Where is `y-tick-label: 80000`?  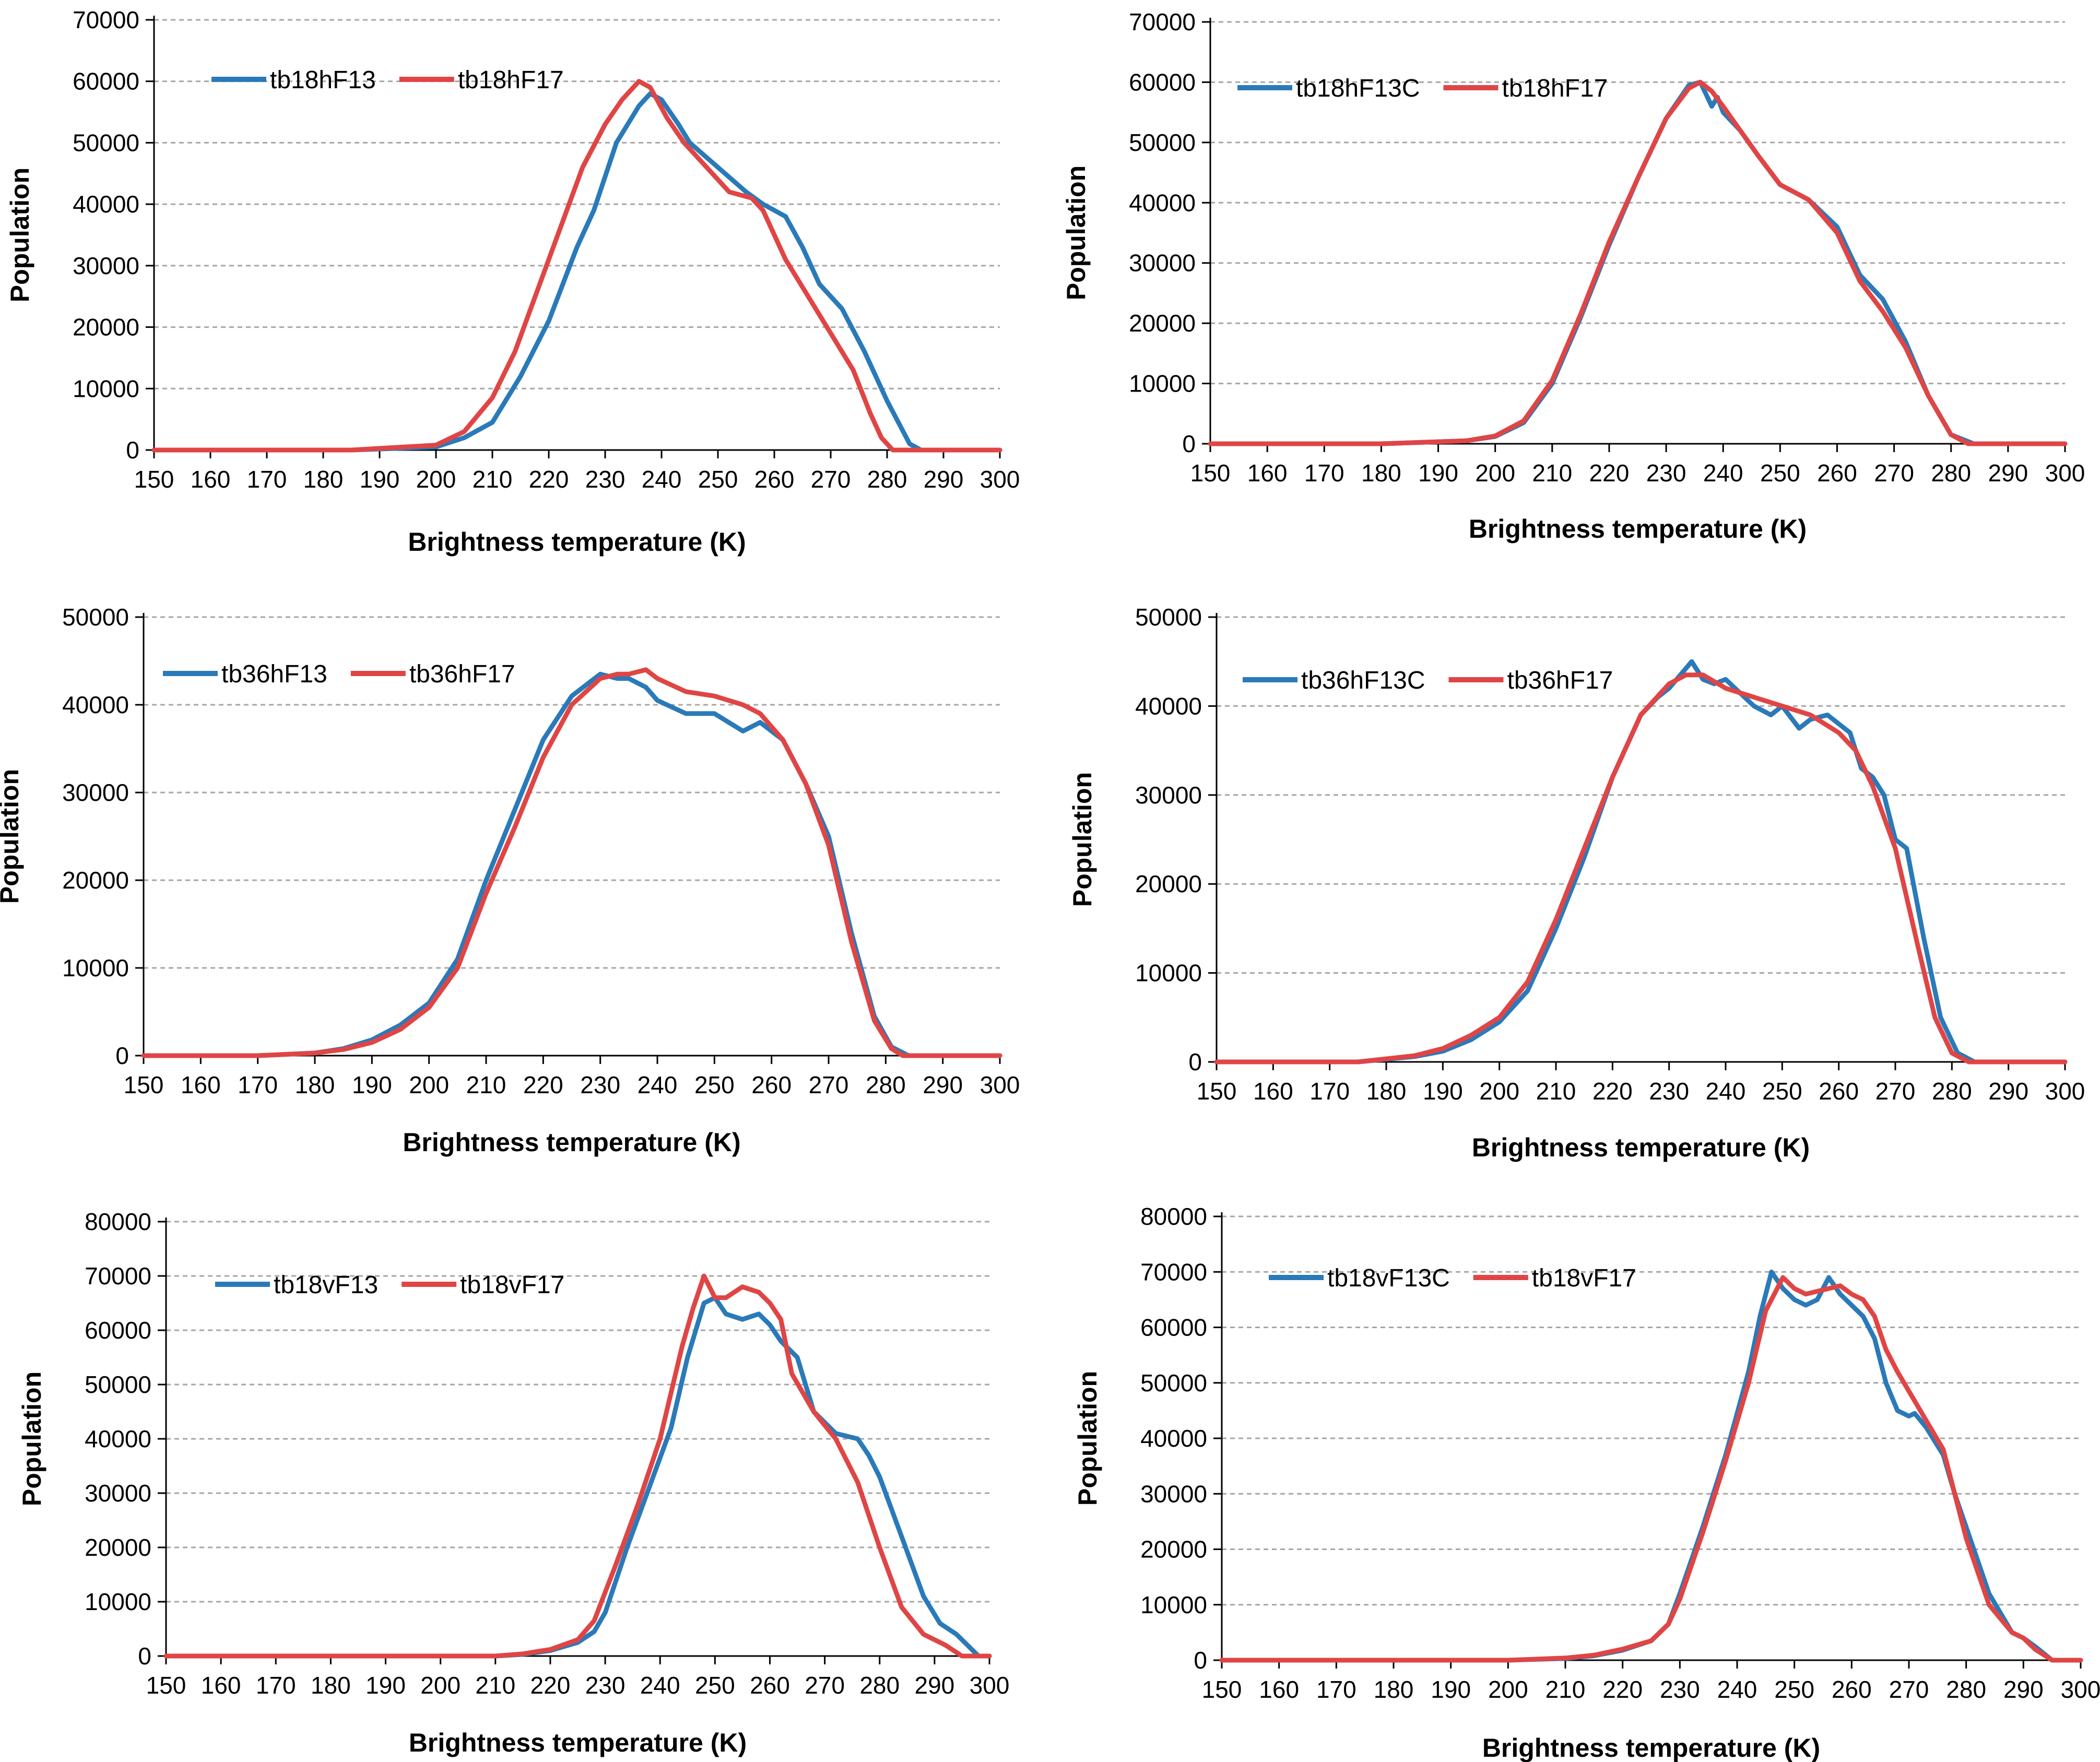
y-tick-label: 80000 is located at coordinates (1173, 1216).